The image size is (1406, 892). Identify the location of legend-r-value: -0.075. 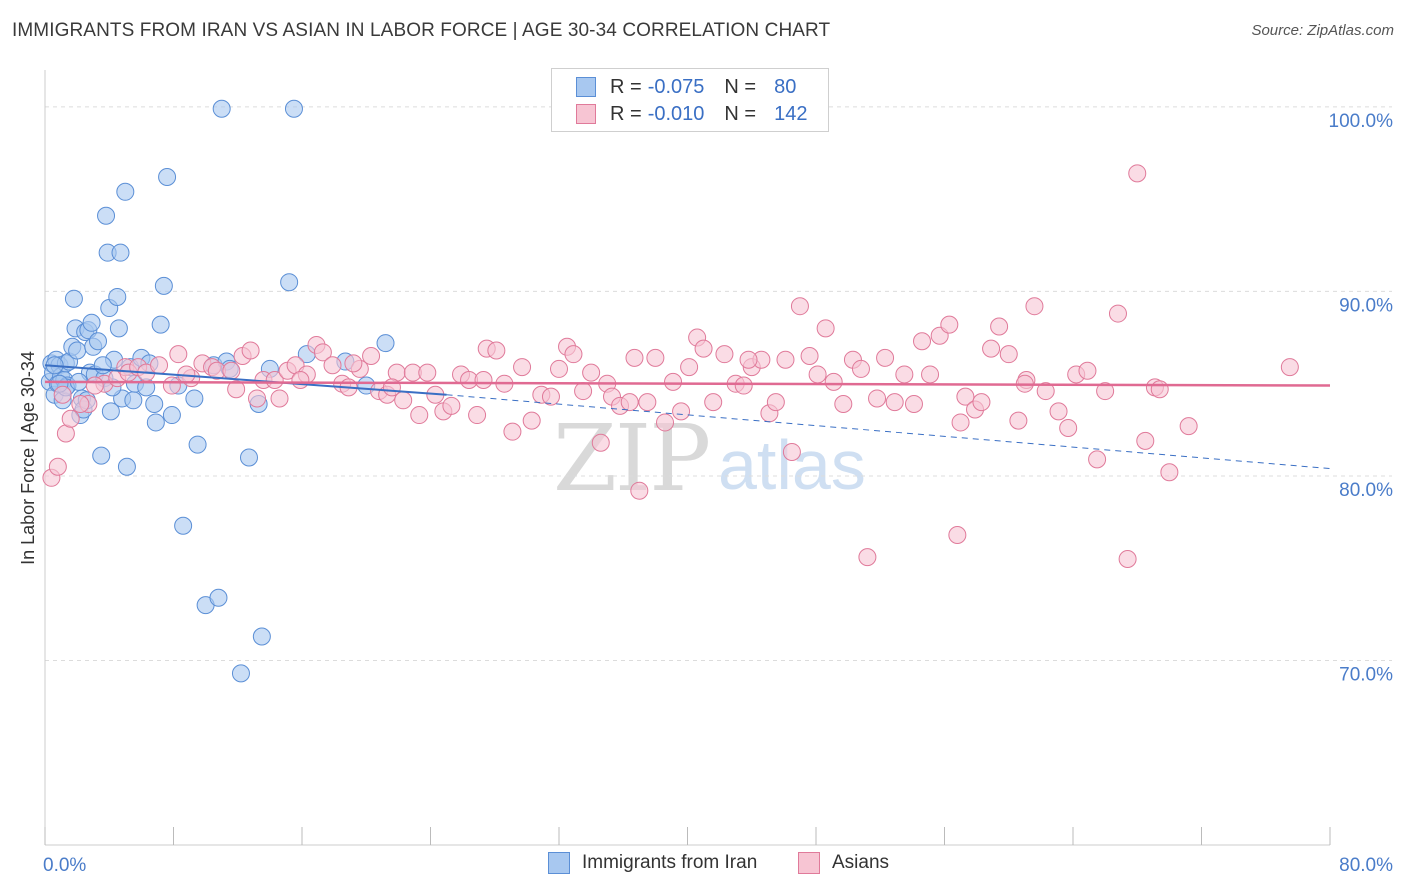
(676, 86).